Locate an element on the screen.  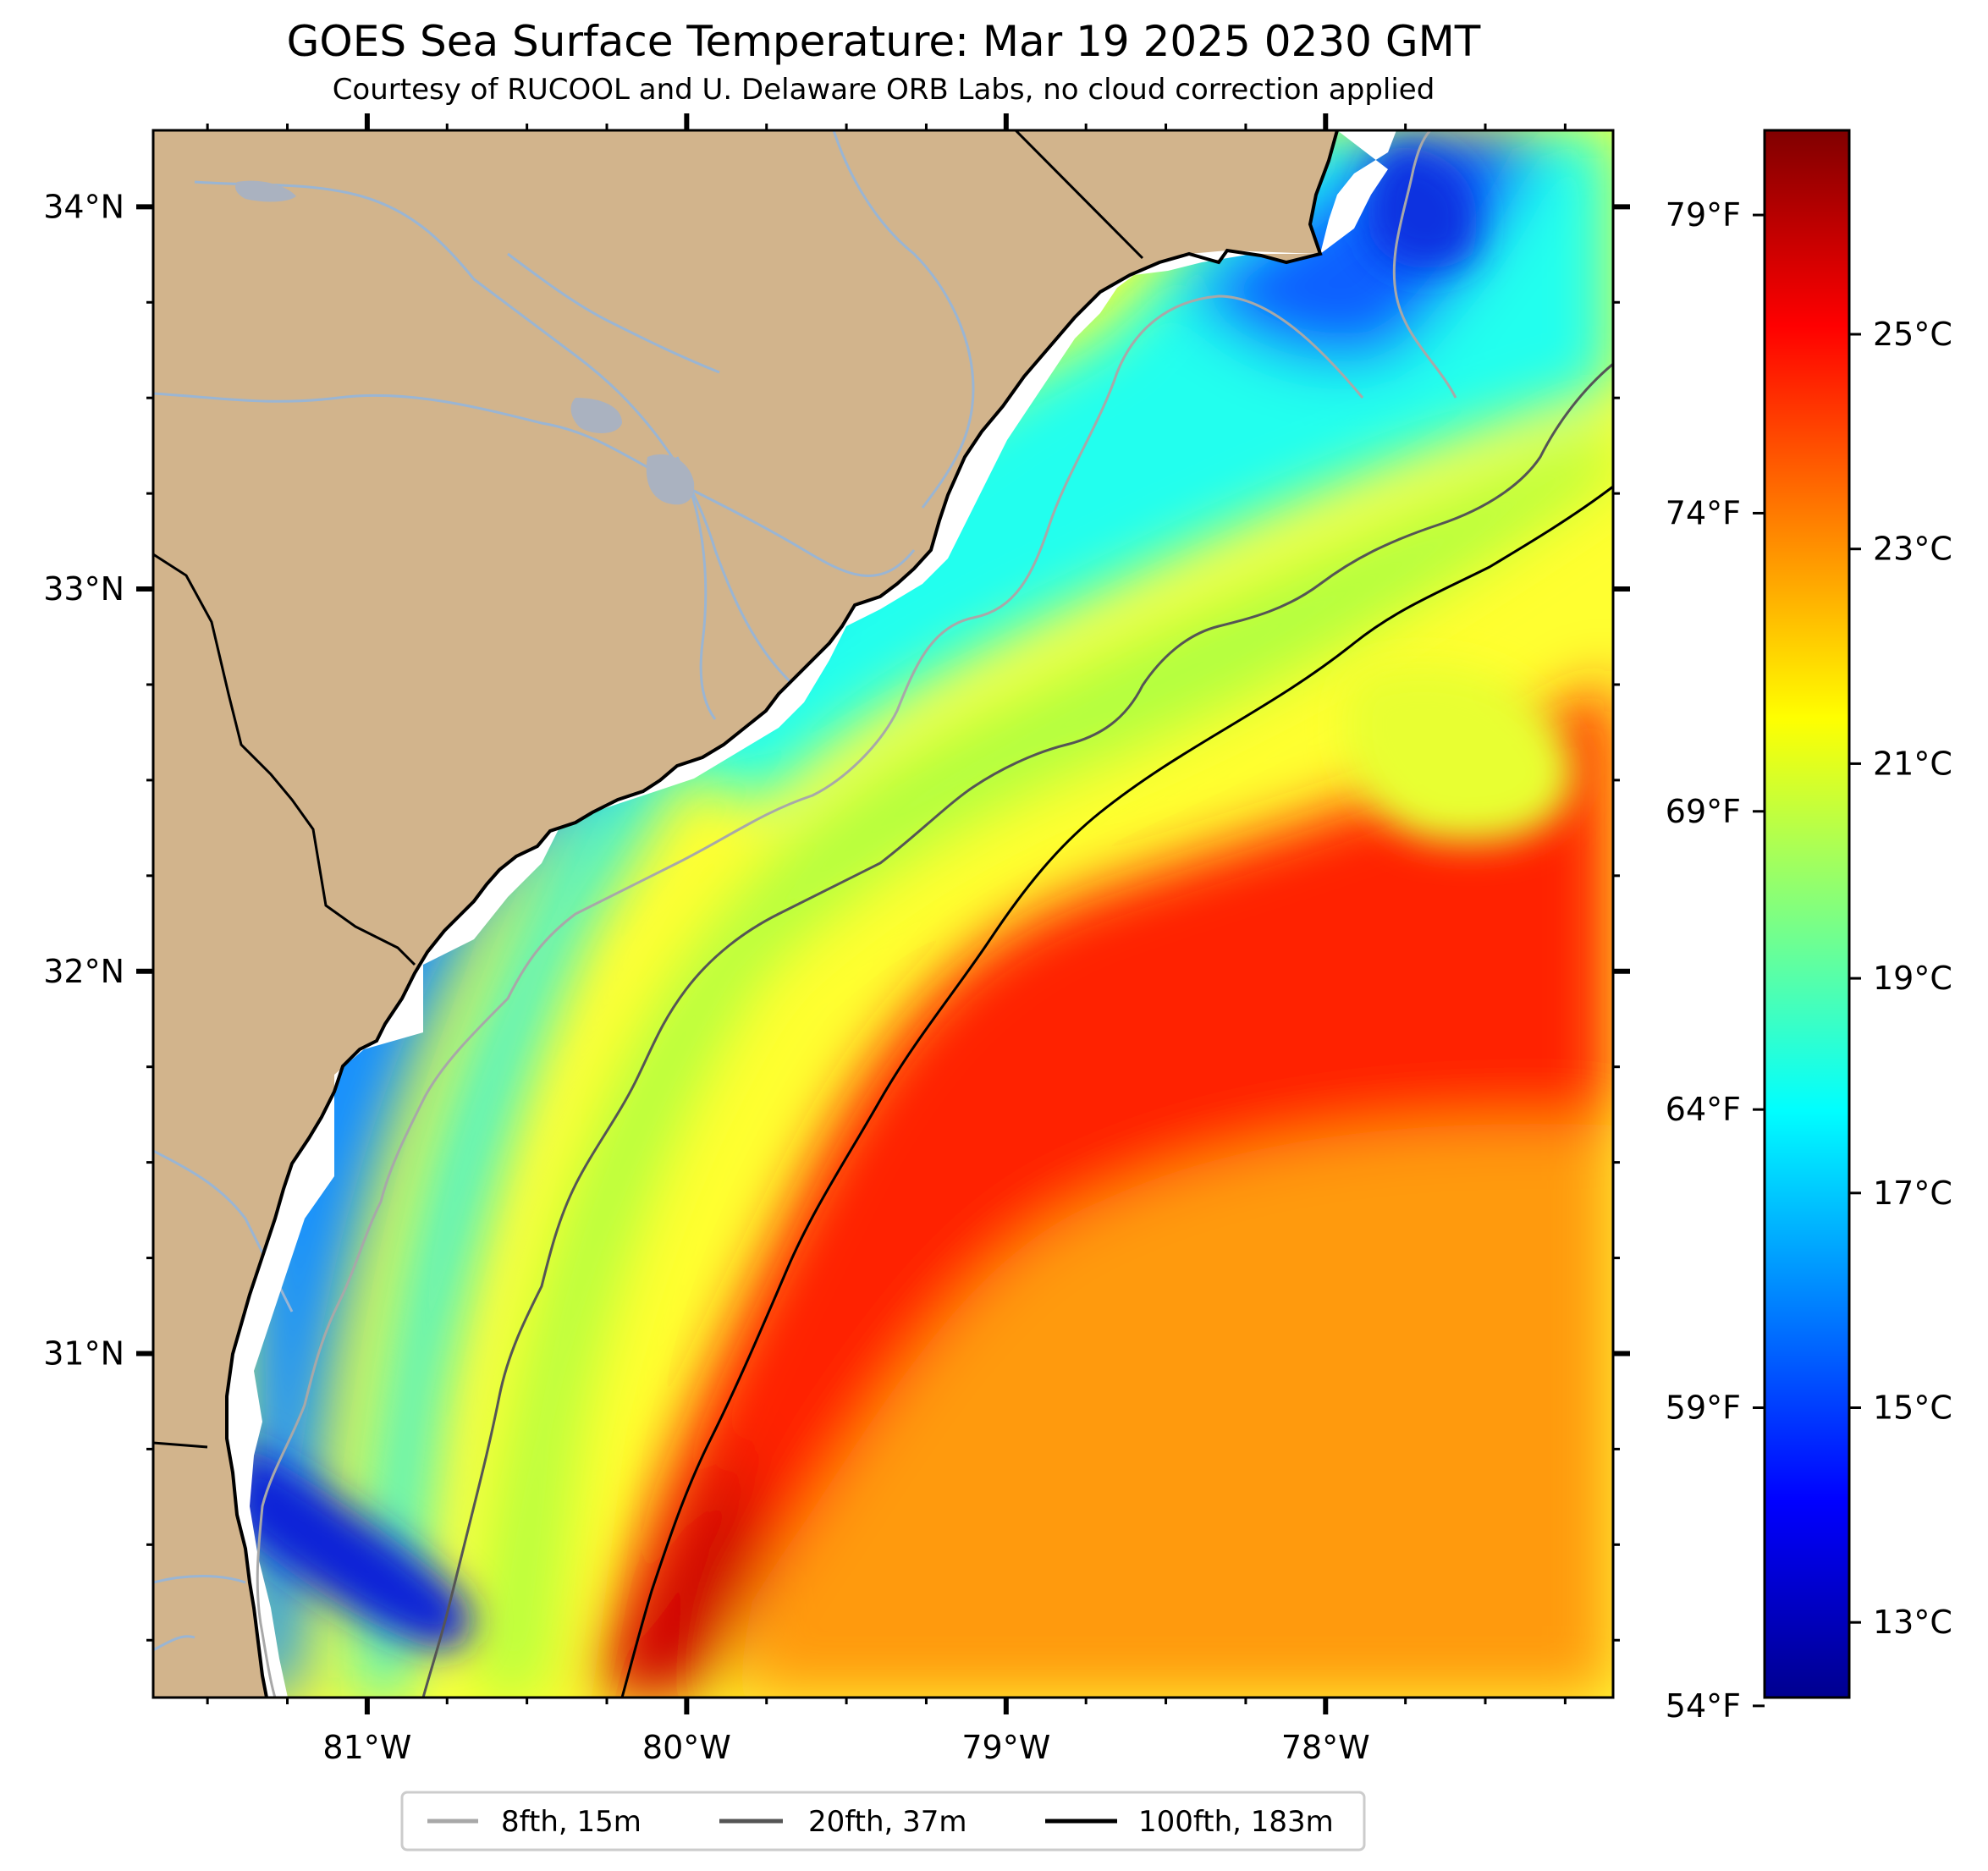
sst-region-cold-patch is located at coordinates (350, 1545).